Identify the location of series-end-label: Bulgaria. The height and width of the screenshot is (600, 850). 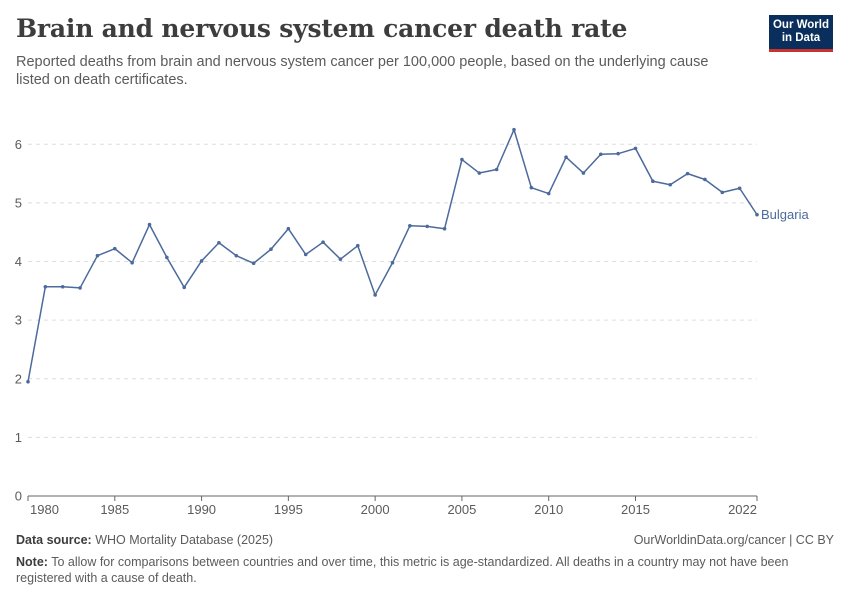
(785, 214).